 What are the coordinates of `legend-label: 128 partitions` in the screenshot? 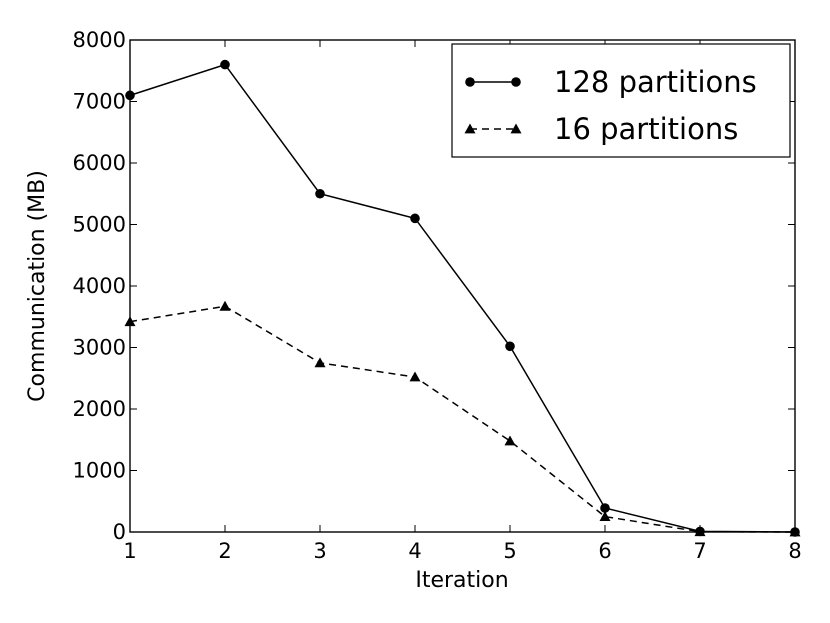 It's located at (655, 82).